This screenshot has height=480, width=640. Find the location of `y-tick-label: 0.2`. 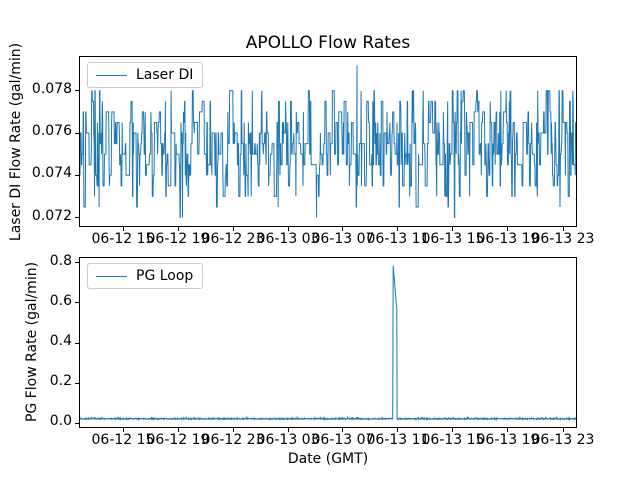

y-tick-label: 0.2 is located at coordinates (60, 381).